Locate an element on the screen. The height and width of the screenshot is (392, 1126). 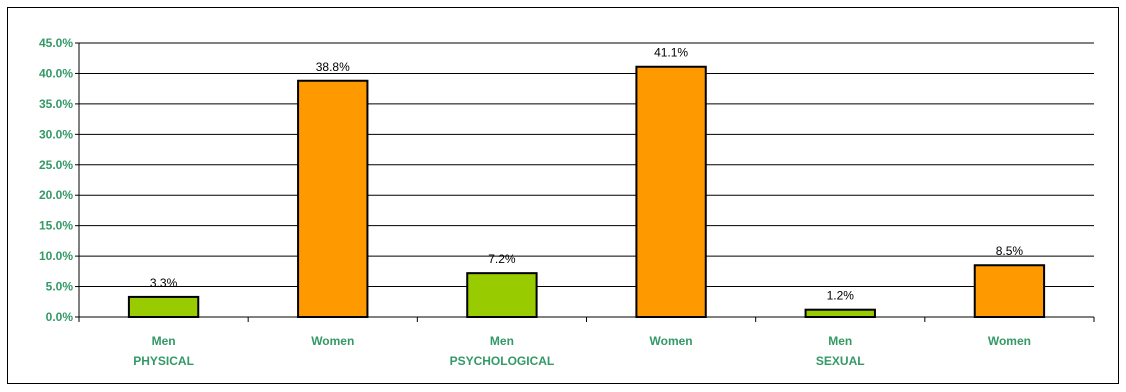
y-tick-label: 40.0% is located at coordinates (56, 73).